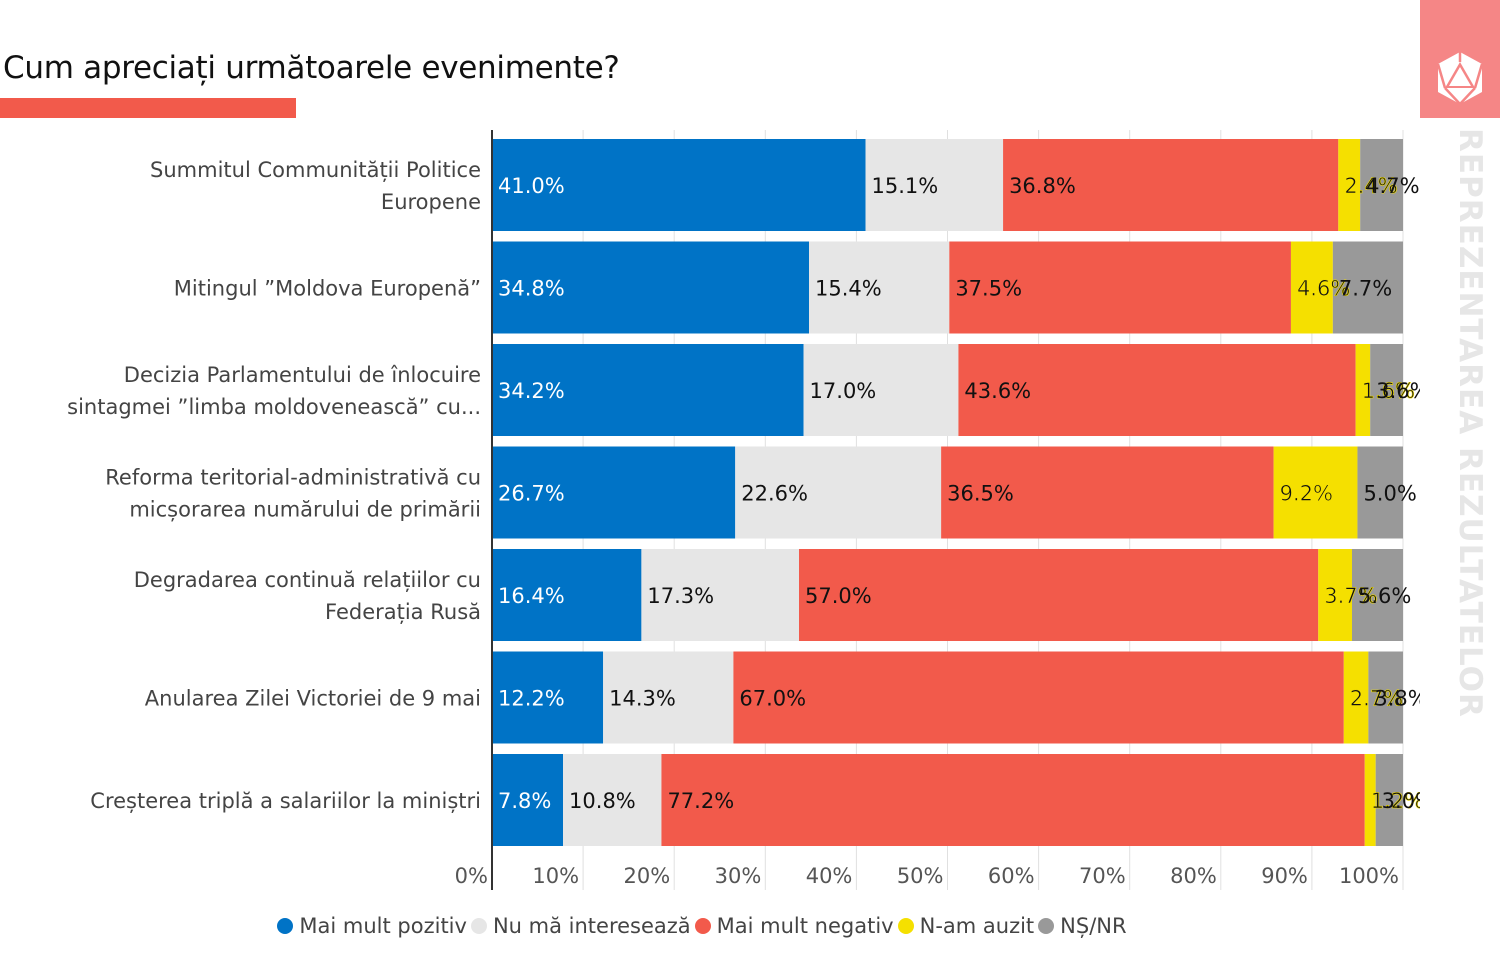 This screenshot has width=1500, height=960. I want to click on value-label: 1.6%, so click(1388, 391).